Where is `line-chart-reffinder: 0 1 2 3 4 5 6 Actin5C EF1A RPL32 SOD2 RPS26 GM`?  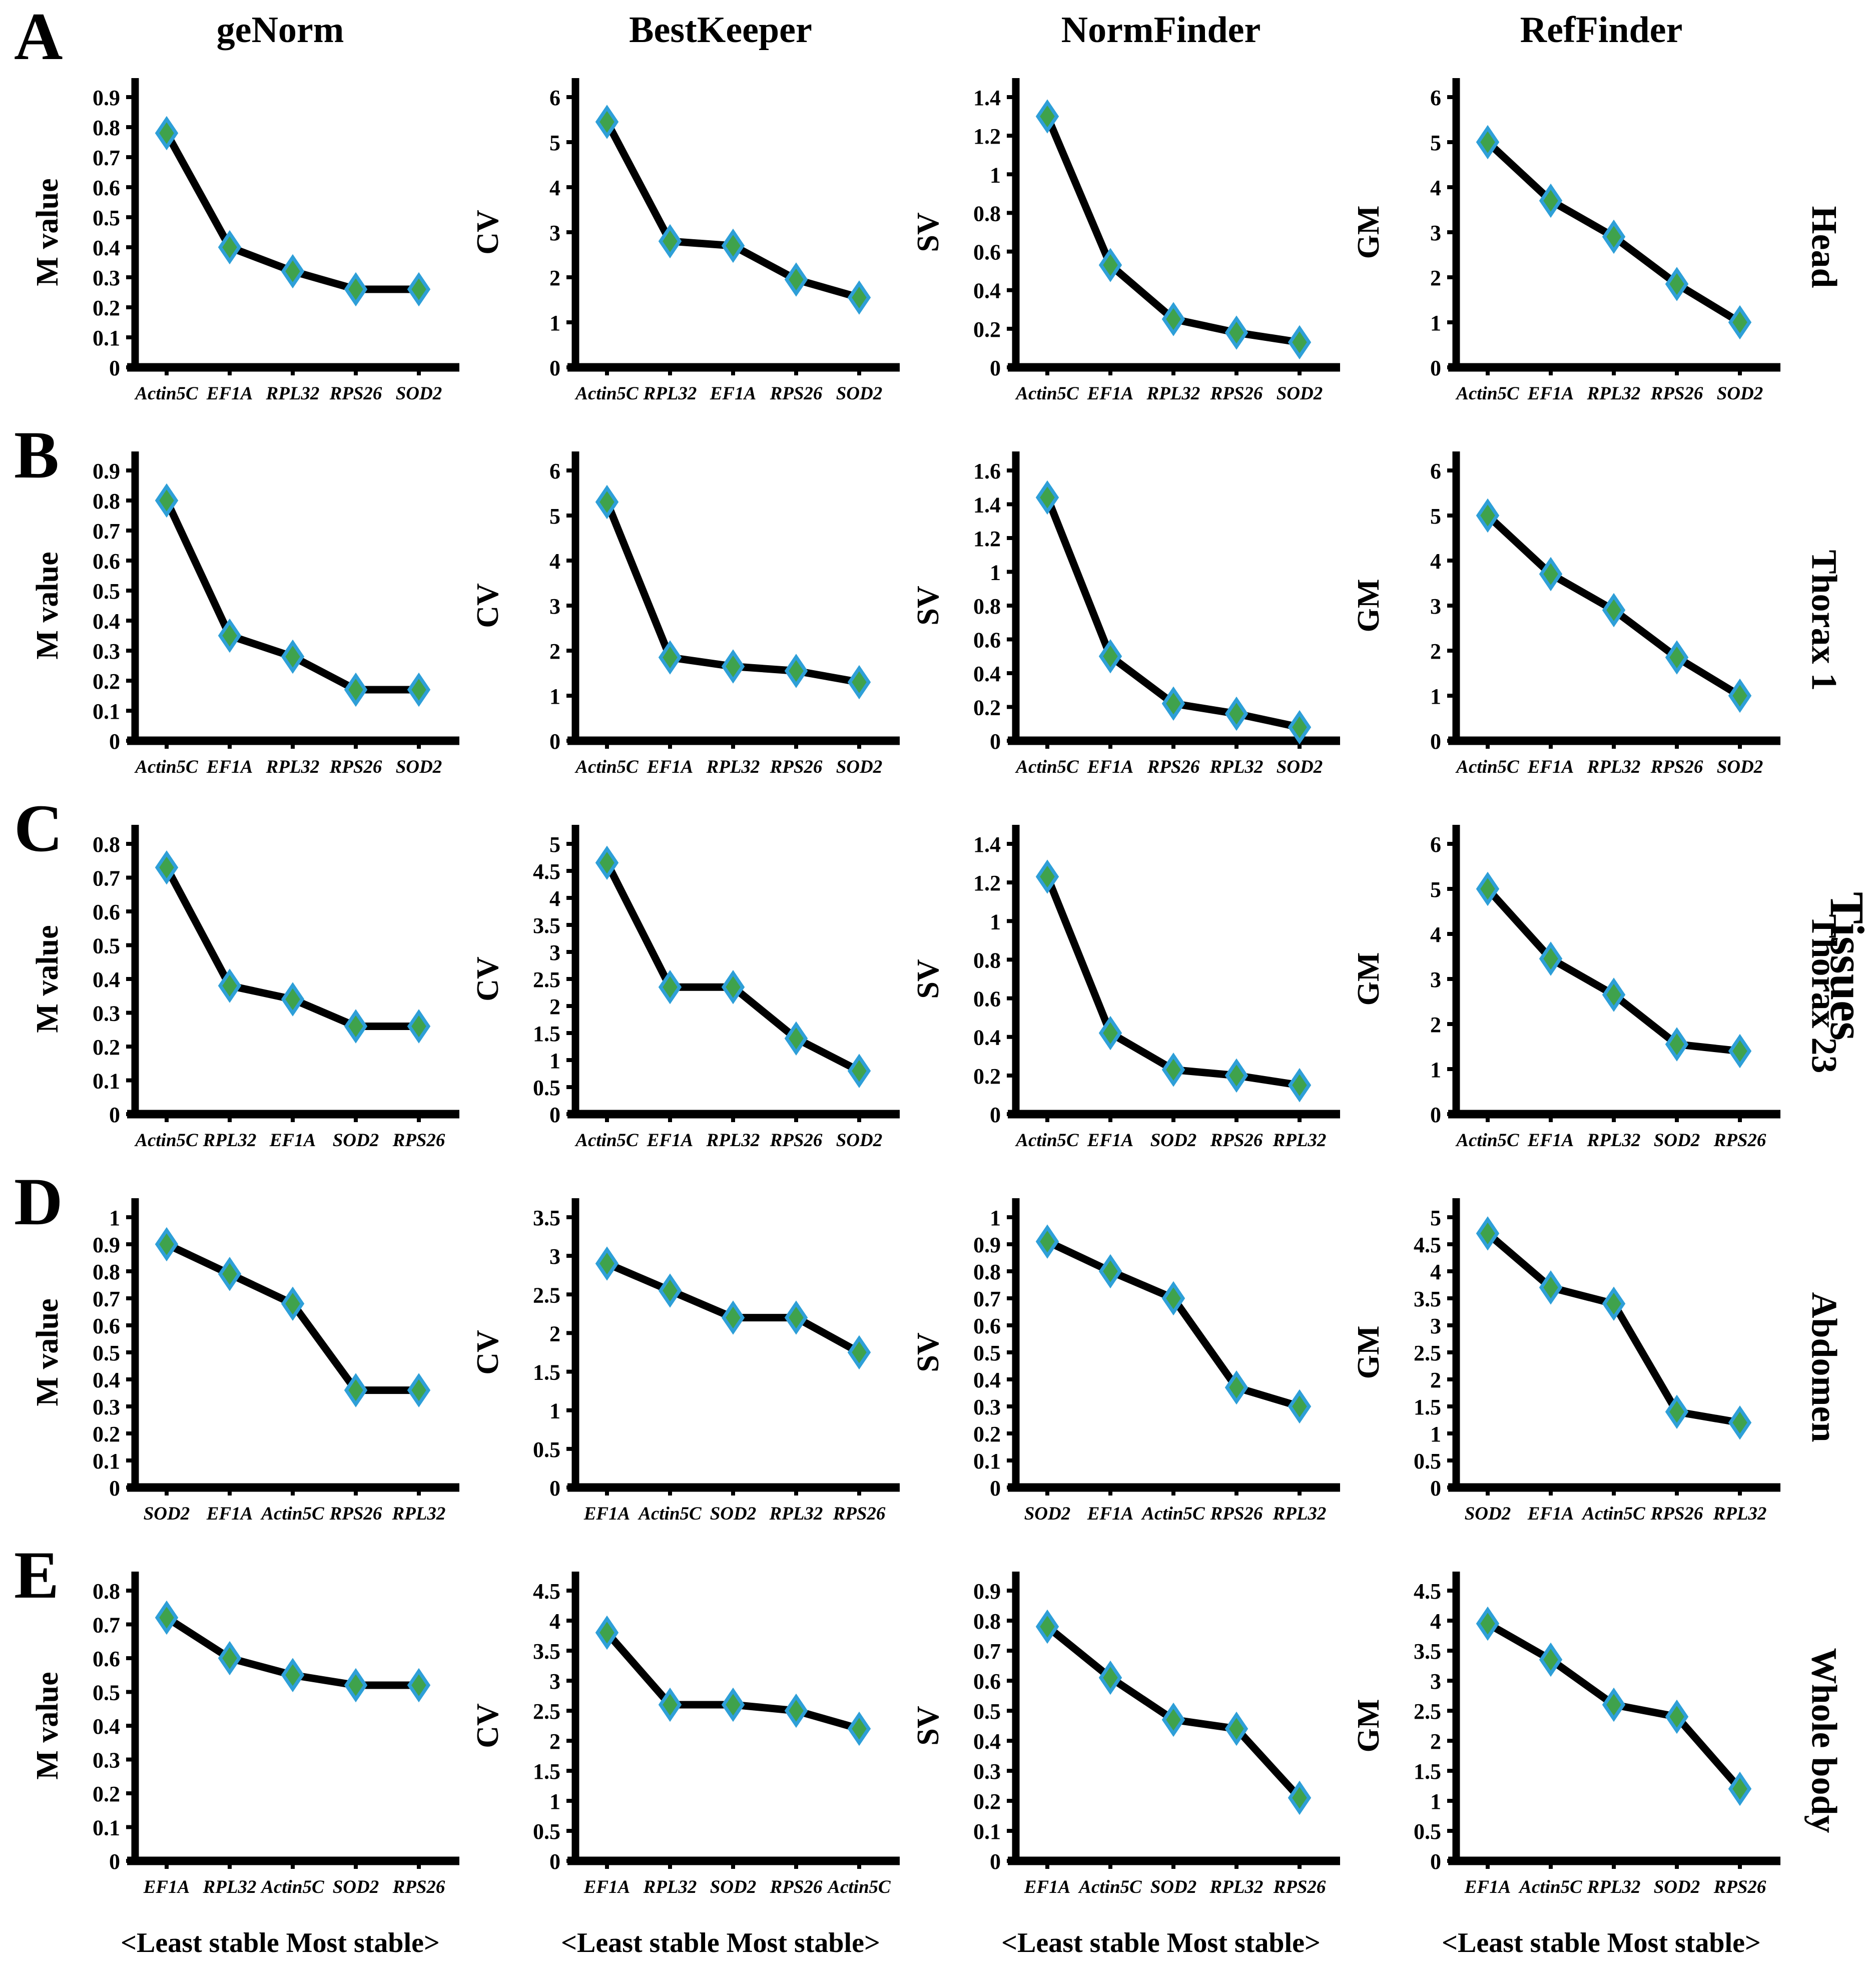 line-chart-reffinder: 0 1 2 3 4 5 6 Actin5C EF1A RPL32 SOD2 RPS26 GM is located at coordinates (1566, 988).